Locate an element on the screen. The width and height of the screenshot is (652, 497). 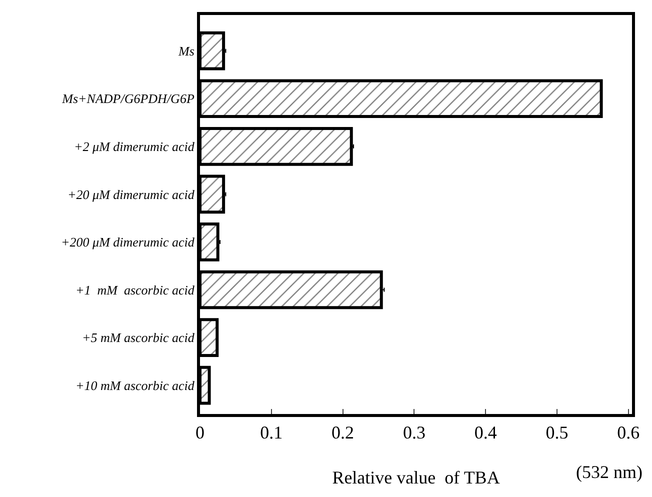
y-tick-label: +10 mM ascorbic acid is located at coordinates (135, 385).